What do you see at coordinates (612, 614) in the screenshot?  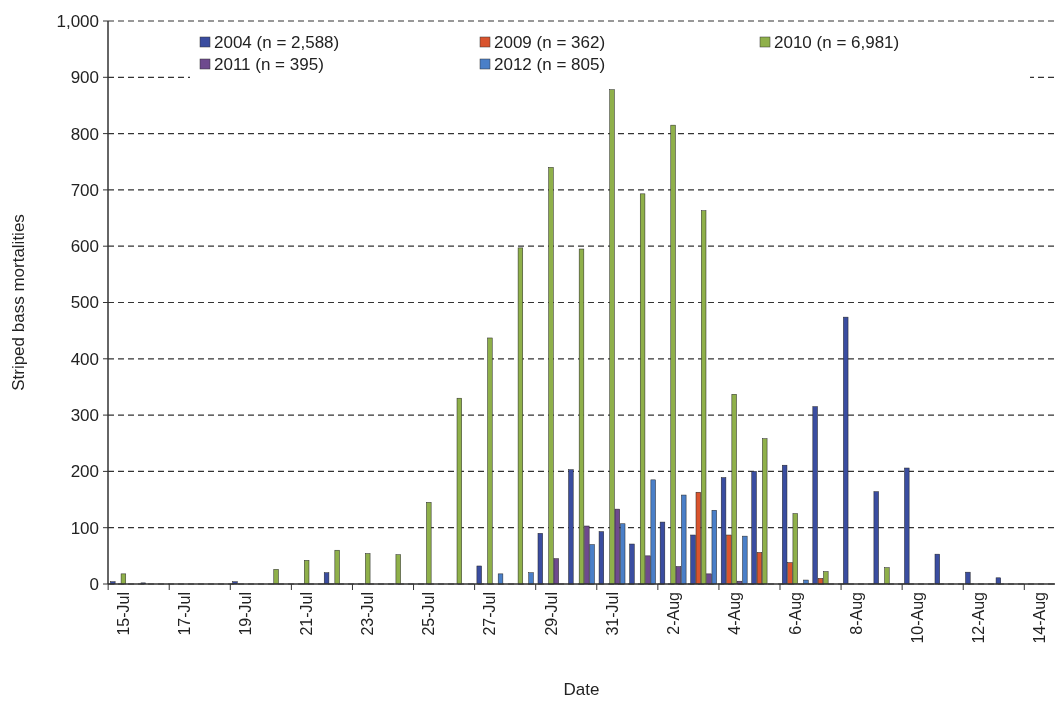 I see `x-tick-label: 31-Jul` at bounding box center [612, 614].